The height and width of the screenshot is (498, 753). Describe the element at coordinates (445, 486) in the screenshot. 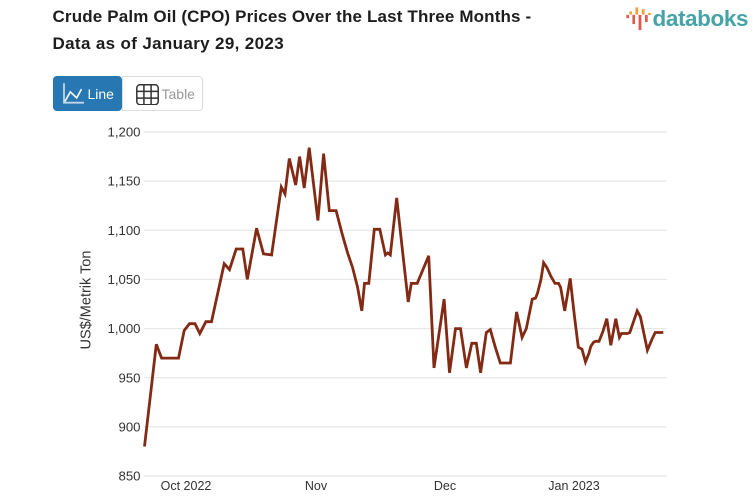

I see `svg-text: Dec` at that location.